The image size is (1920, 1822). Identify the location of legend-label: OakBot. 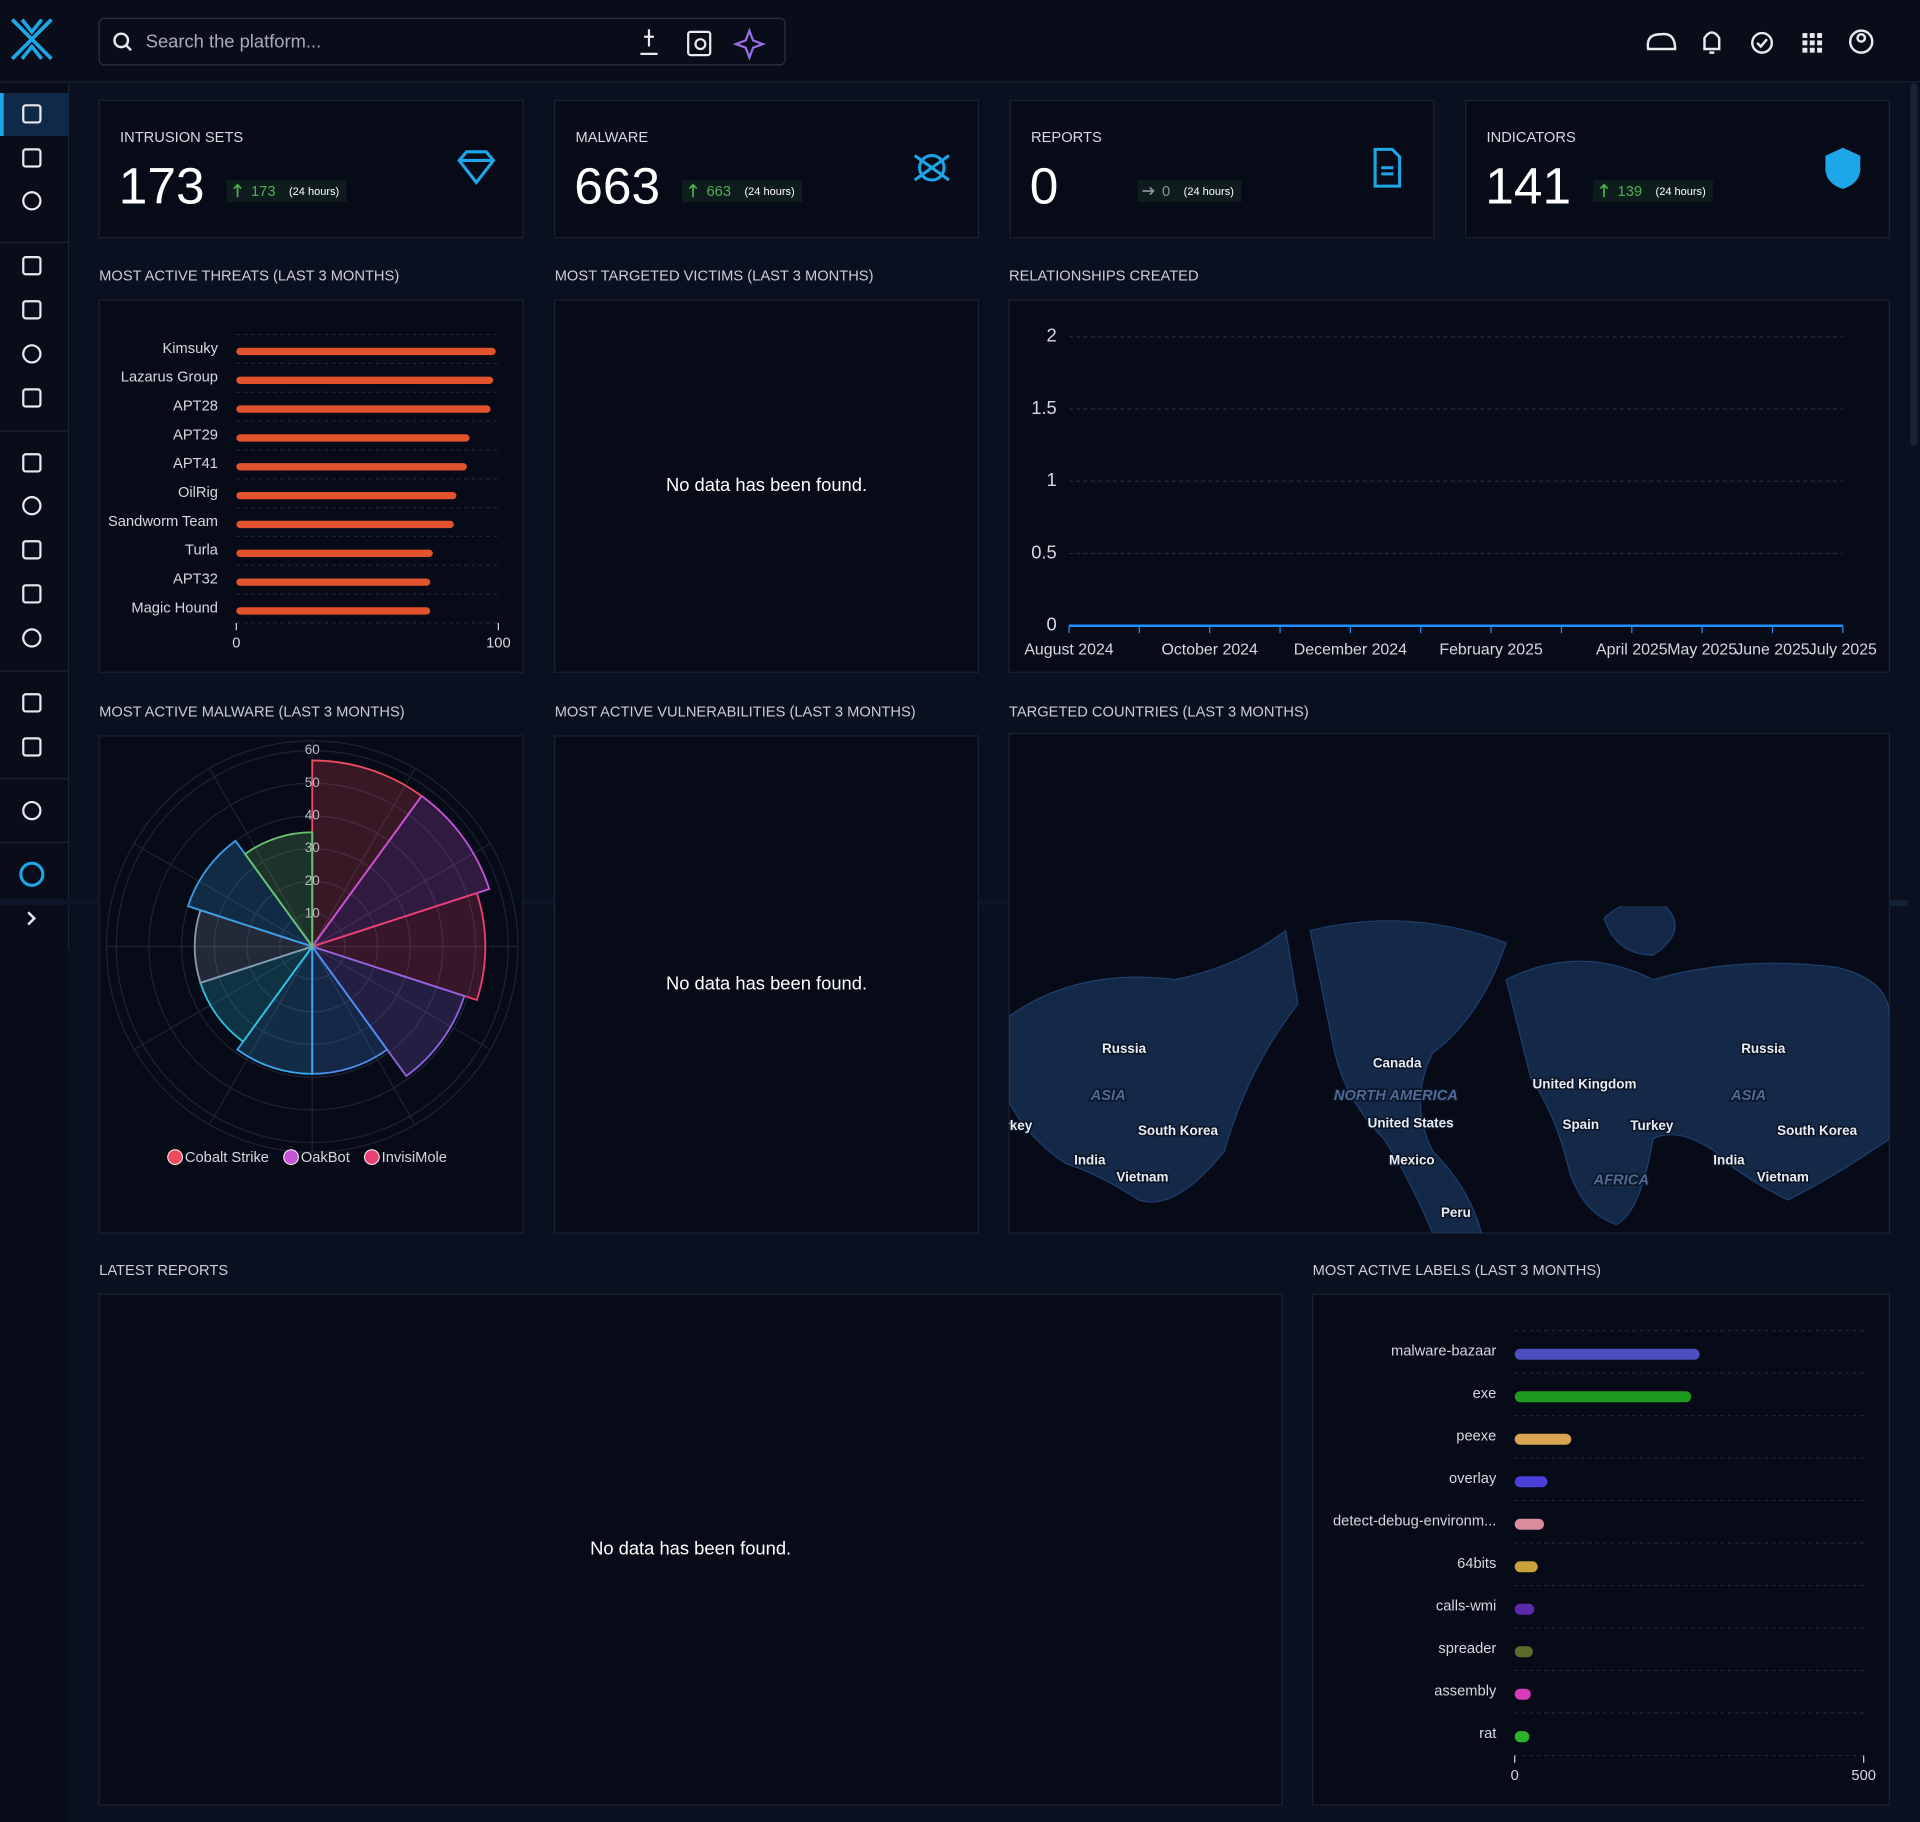
(325, 1158).